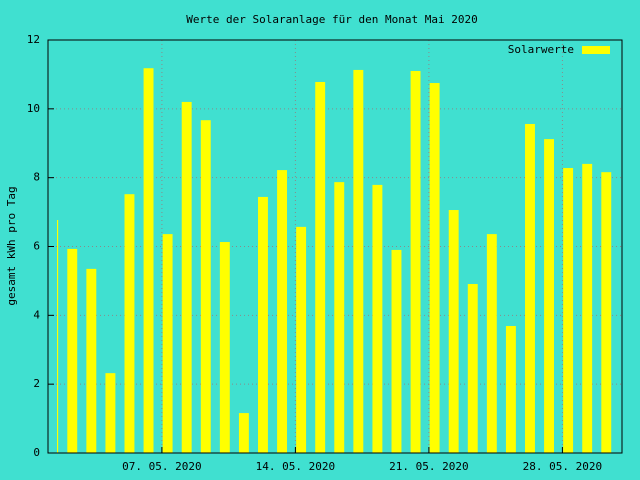 The image size is (640, 480). What do you see at coordinates (562, 466) in the screenshot?
I see `x-tick-label: 28. 05. 2020` at bounding box center [562, 466].